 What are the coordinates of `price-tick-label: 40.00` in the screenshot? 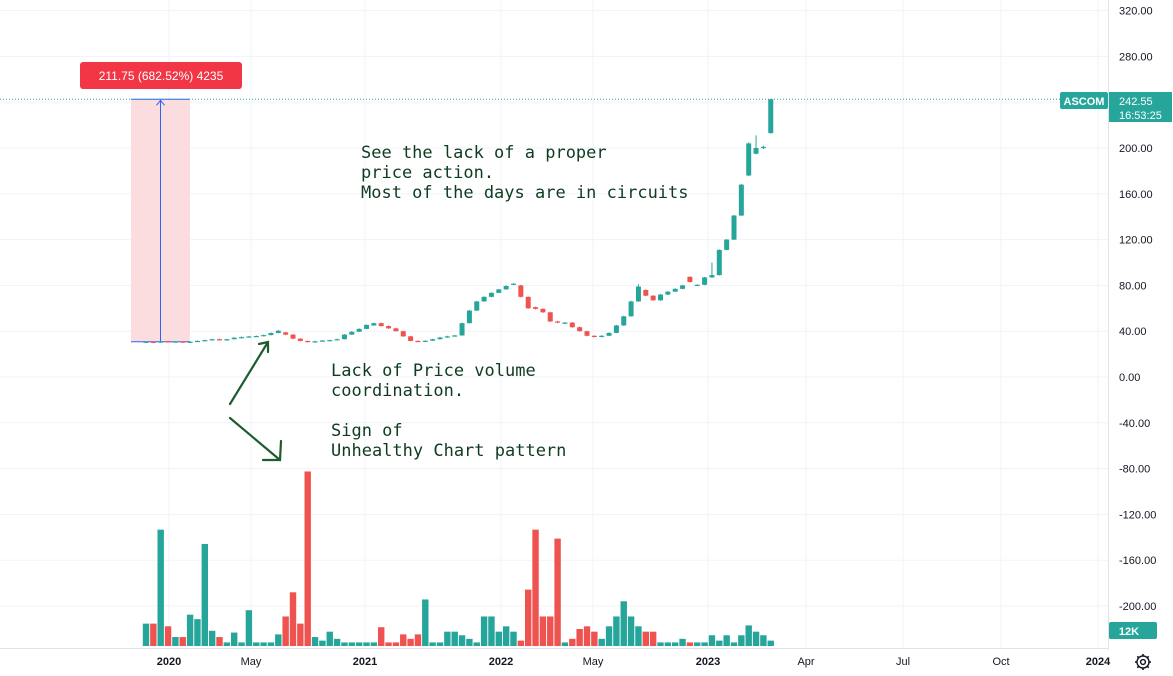 It's located at (1133, 332).